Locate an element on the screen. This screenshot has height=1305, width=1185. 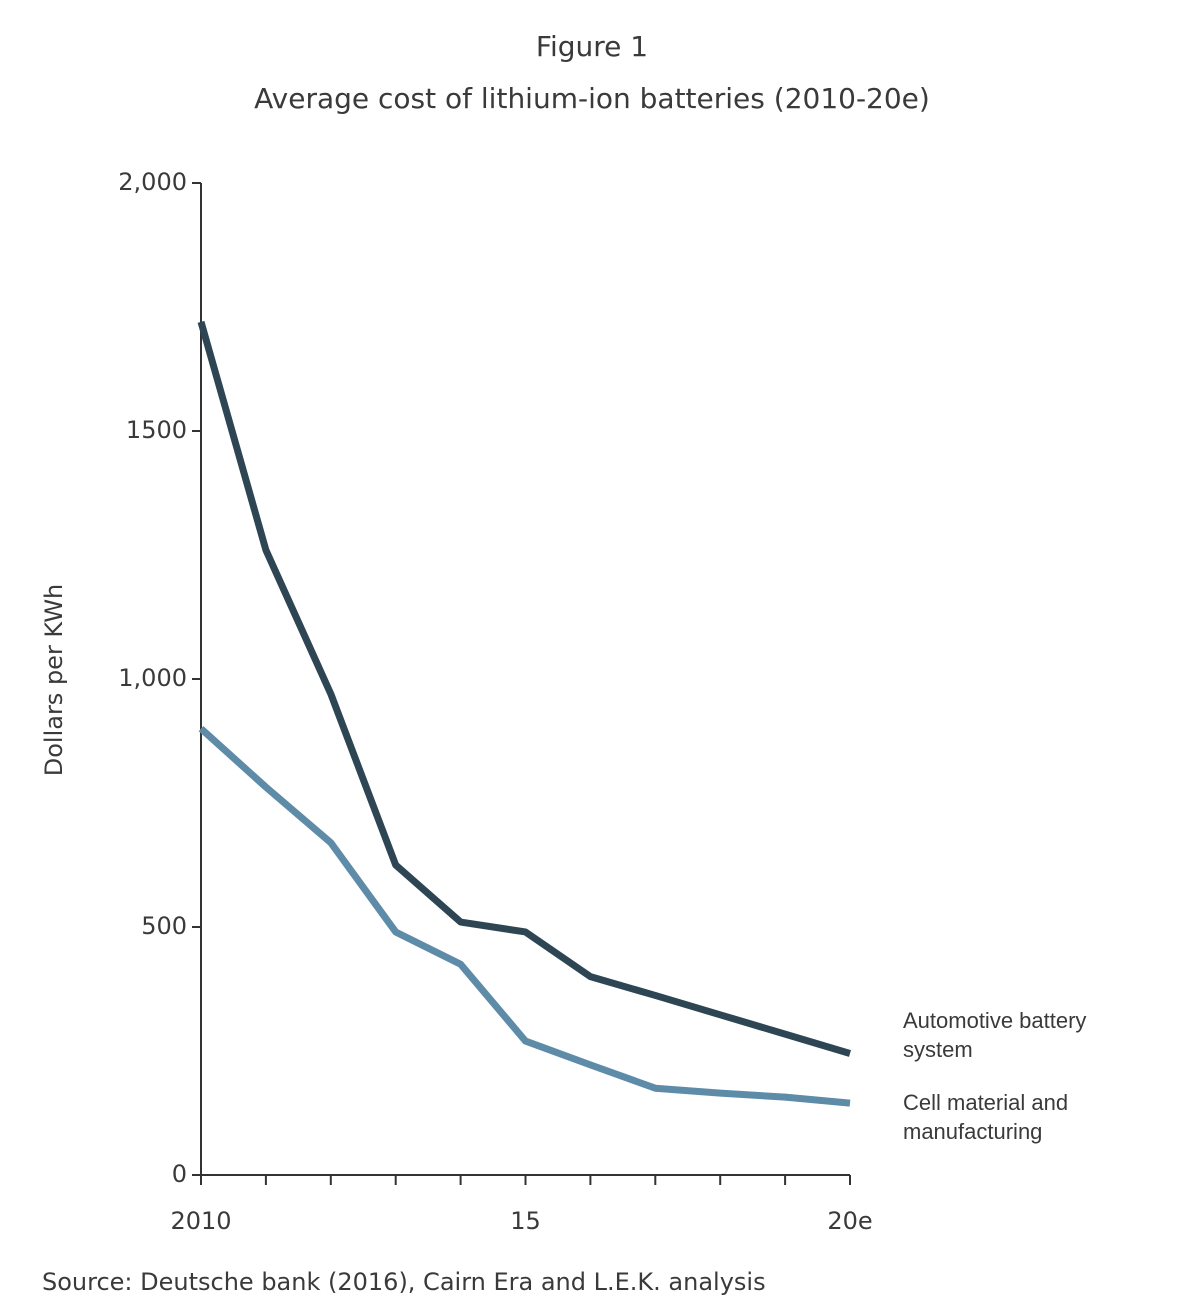
y-tick-label: 1,000 is located at coordinates (152, 678).